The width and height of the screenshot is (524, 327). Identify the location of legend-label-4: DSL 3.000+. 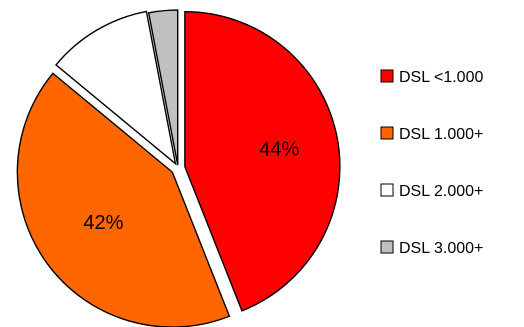
(441, 248).